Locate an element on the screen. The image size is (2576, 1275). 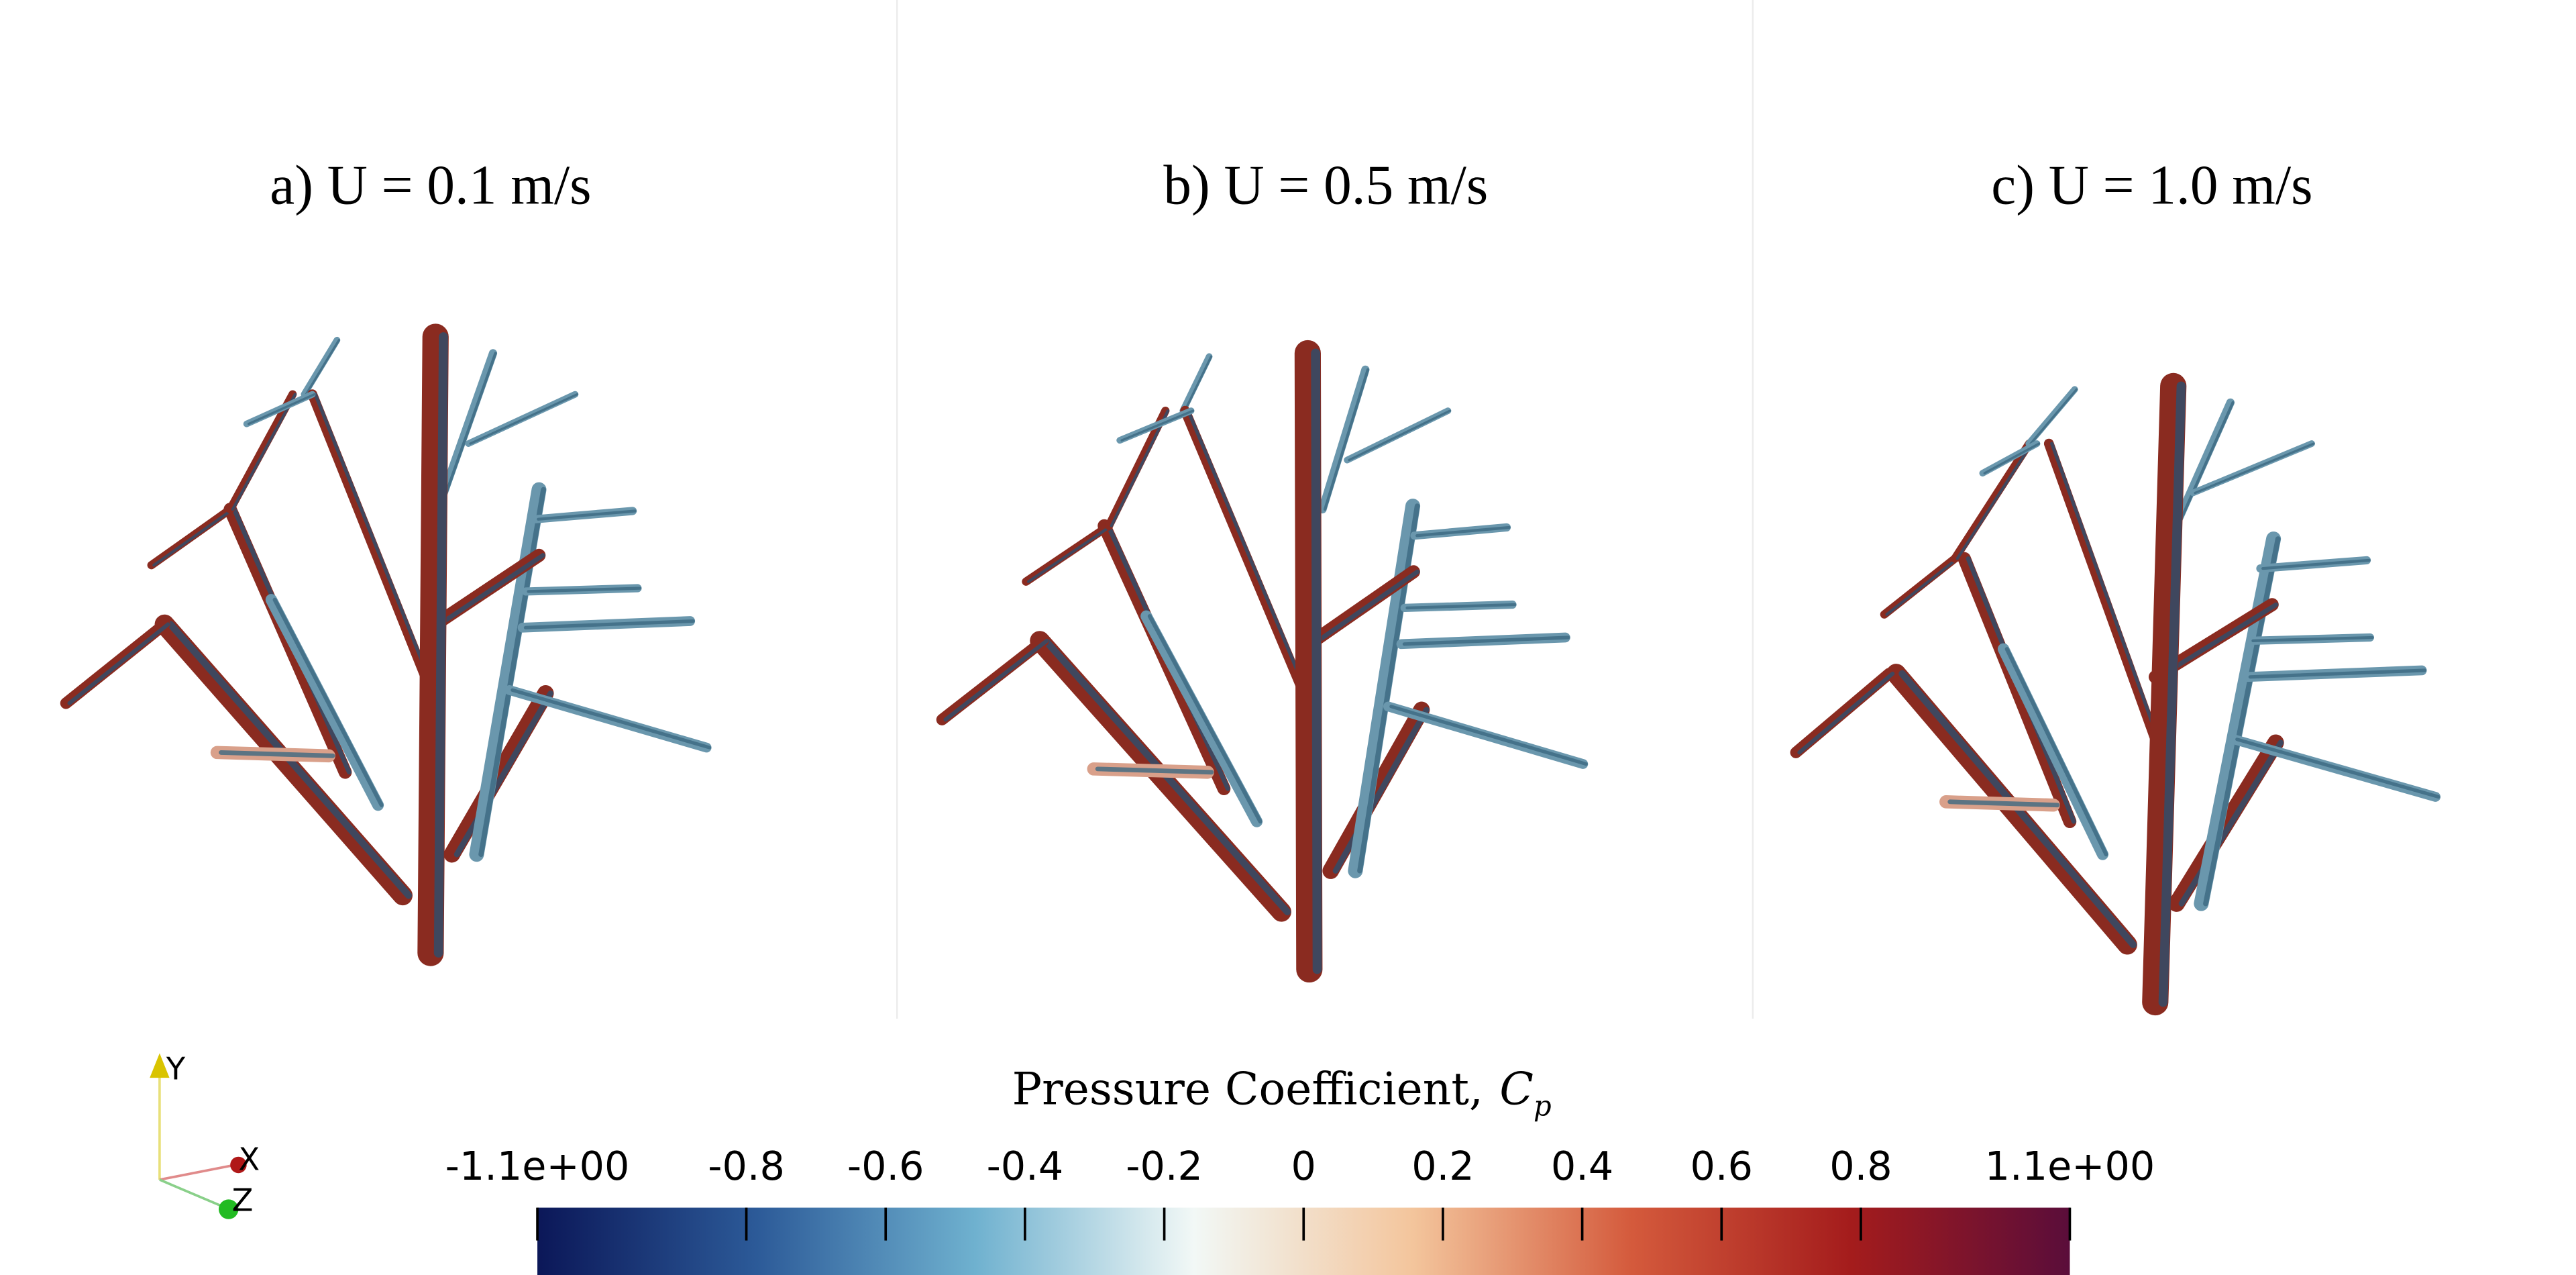
tick-label: 0.2 is located at coordinates (1442, 1166).